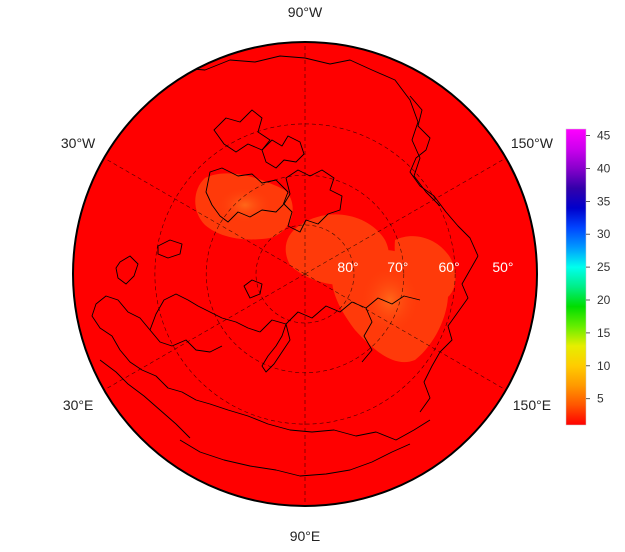 This screenshot has height=552, width=625. What do you see at coordinates (242, 131) in the screenshot?
I see `coastline-hudson-region` at bounding box center [242, 131].